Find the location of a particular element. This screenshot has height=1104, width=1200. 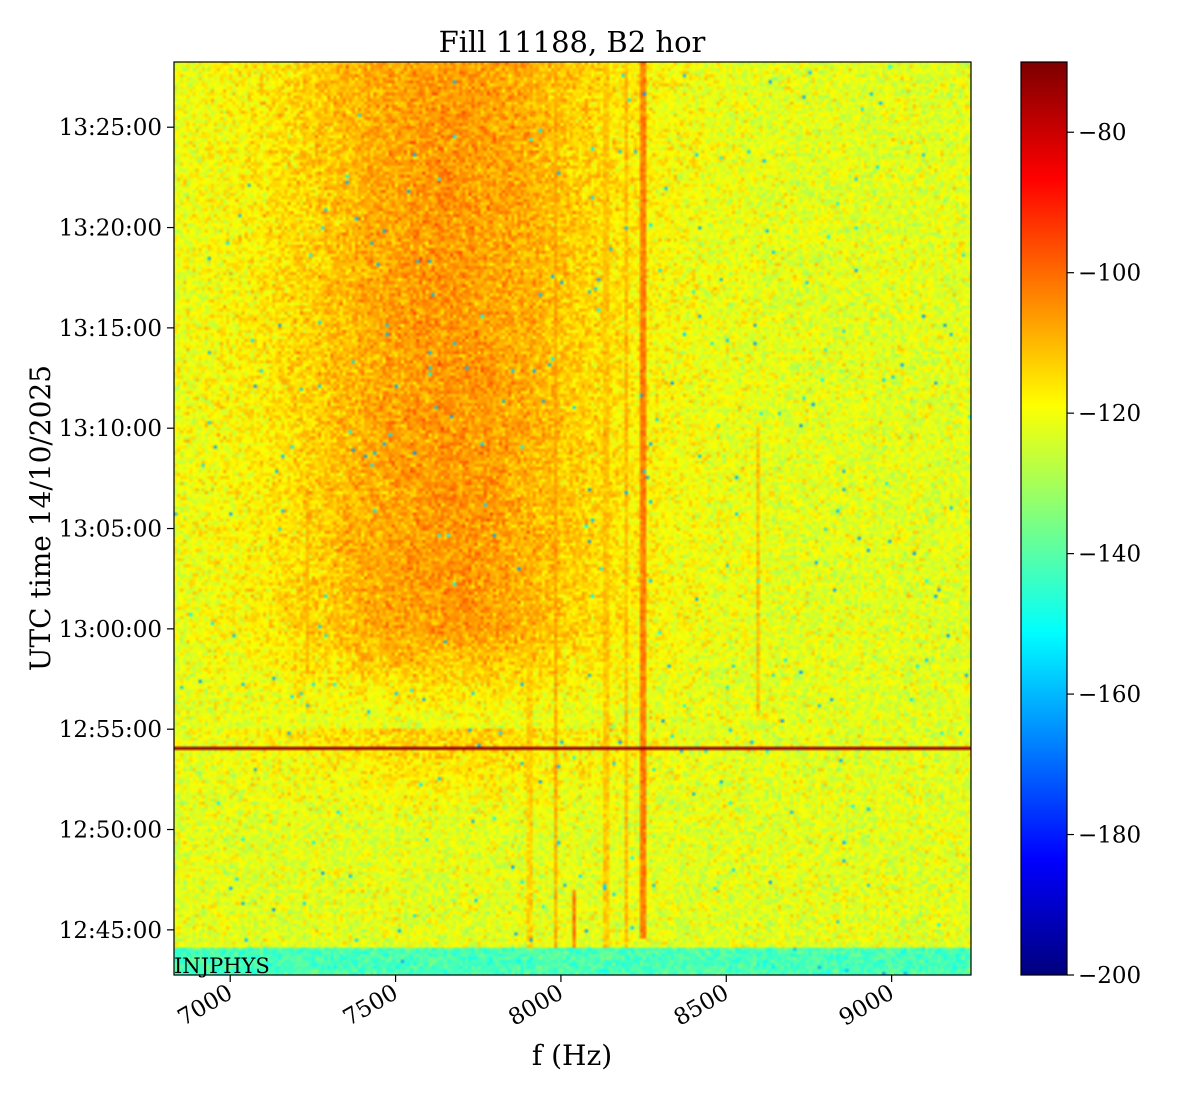

x-tick-label: 7500 is located at coordinates (371, 1006).